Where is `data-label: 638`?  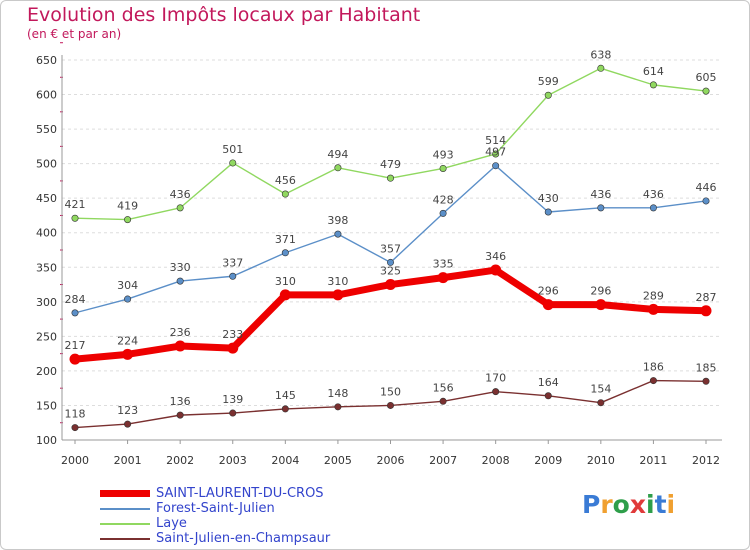 data-label: 638 is located at coordinates (600, 54).